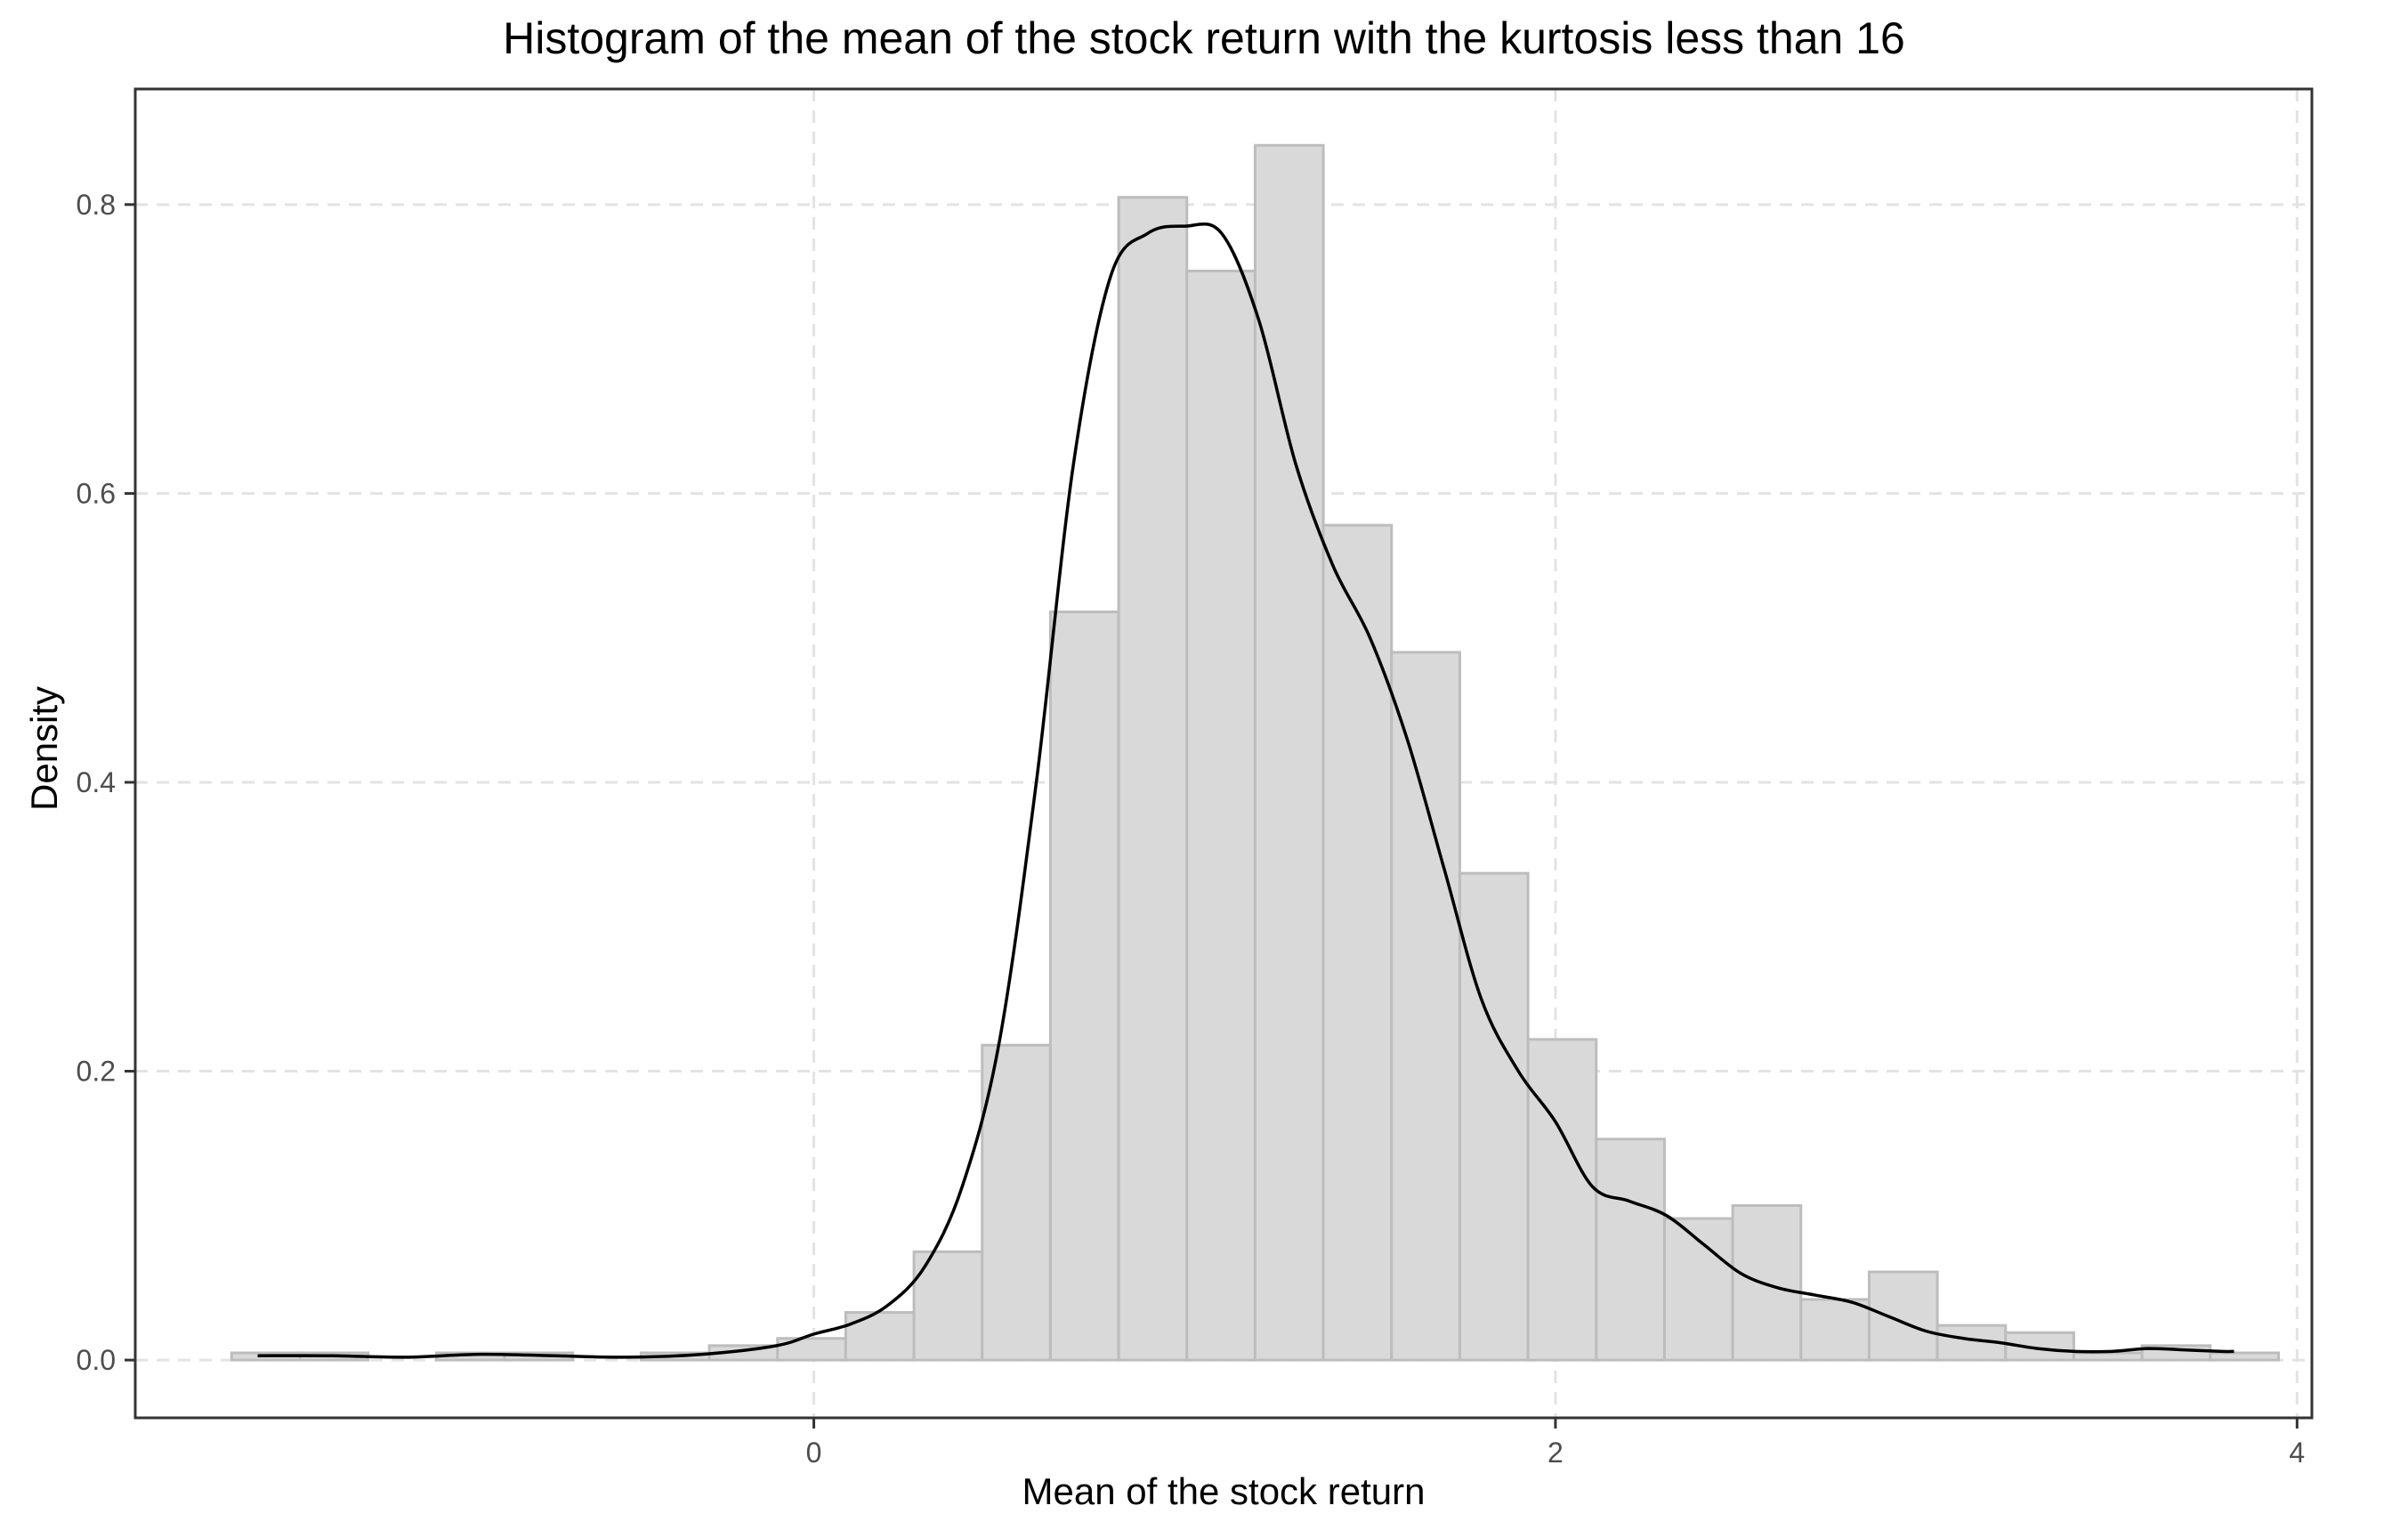 This screenshot has height=1538, width=2408. What do you see at coordinates (1224, 1491) in the screenshot?
I see `x-axis-label: Mean of the stock return` at bounding box center [1224, 1491].